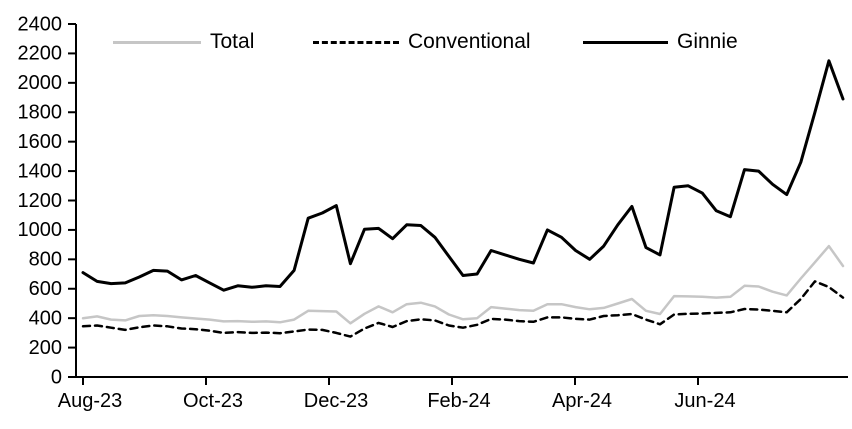  I want to click on y-tick-label: 800, so click(45, 260).